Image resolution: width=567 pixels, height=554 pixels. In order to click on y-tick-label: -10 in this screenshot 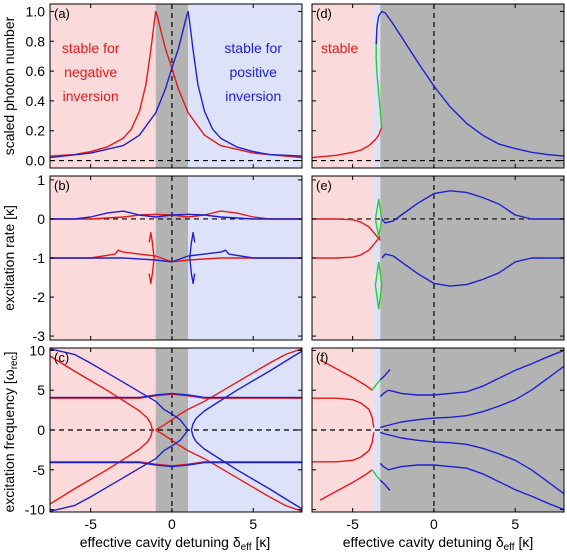, I will do `click(35, 510)`.